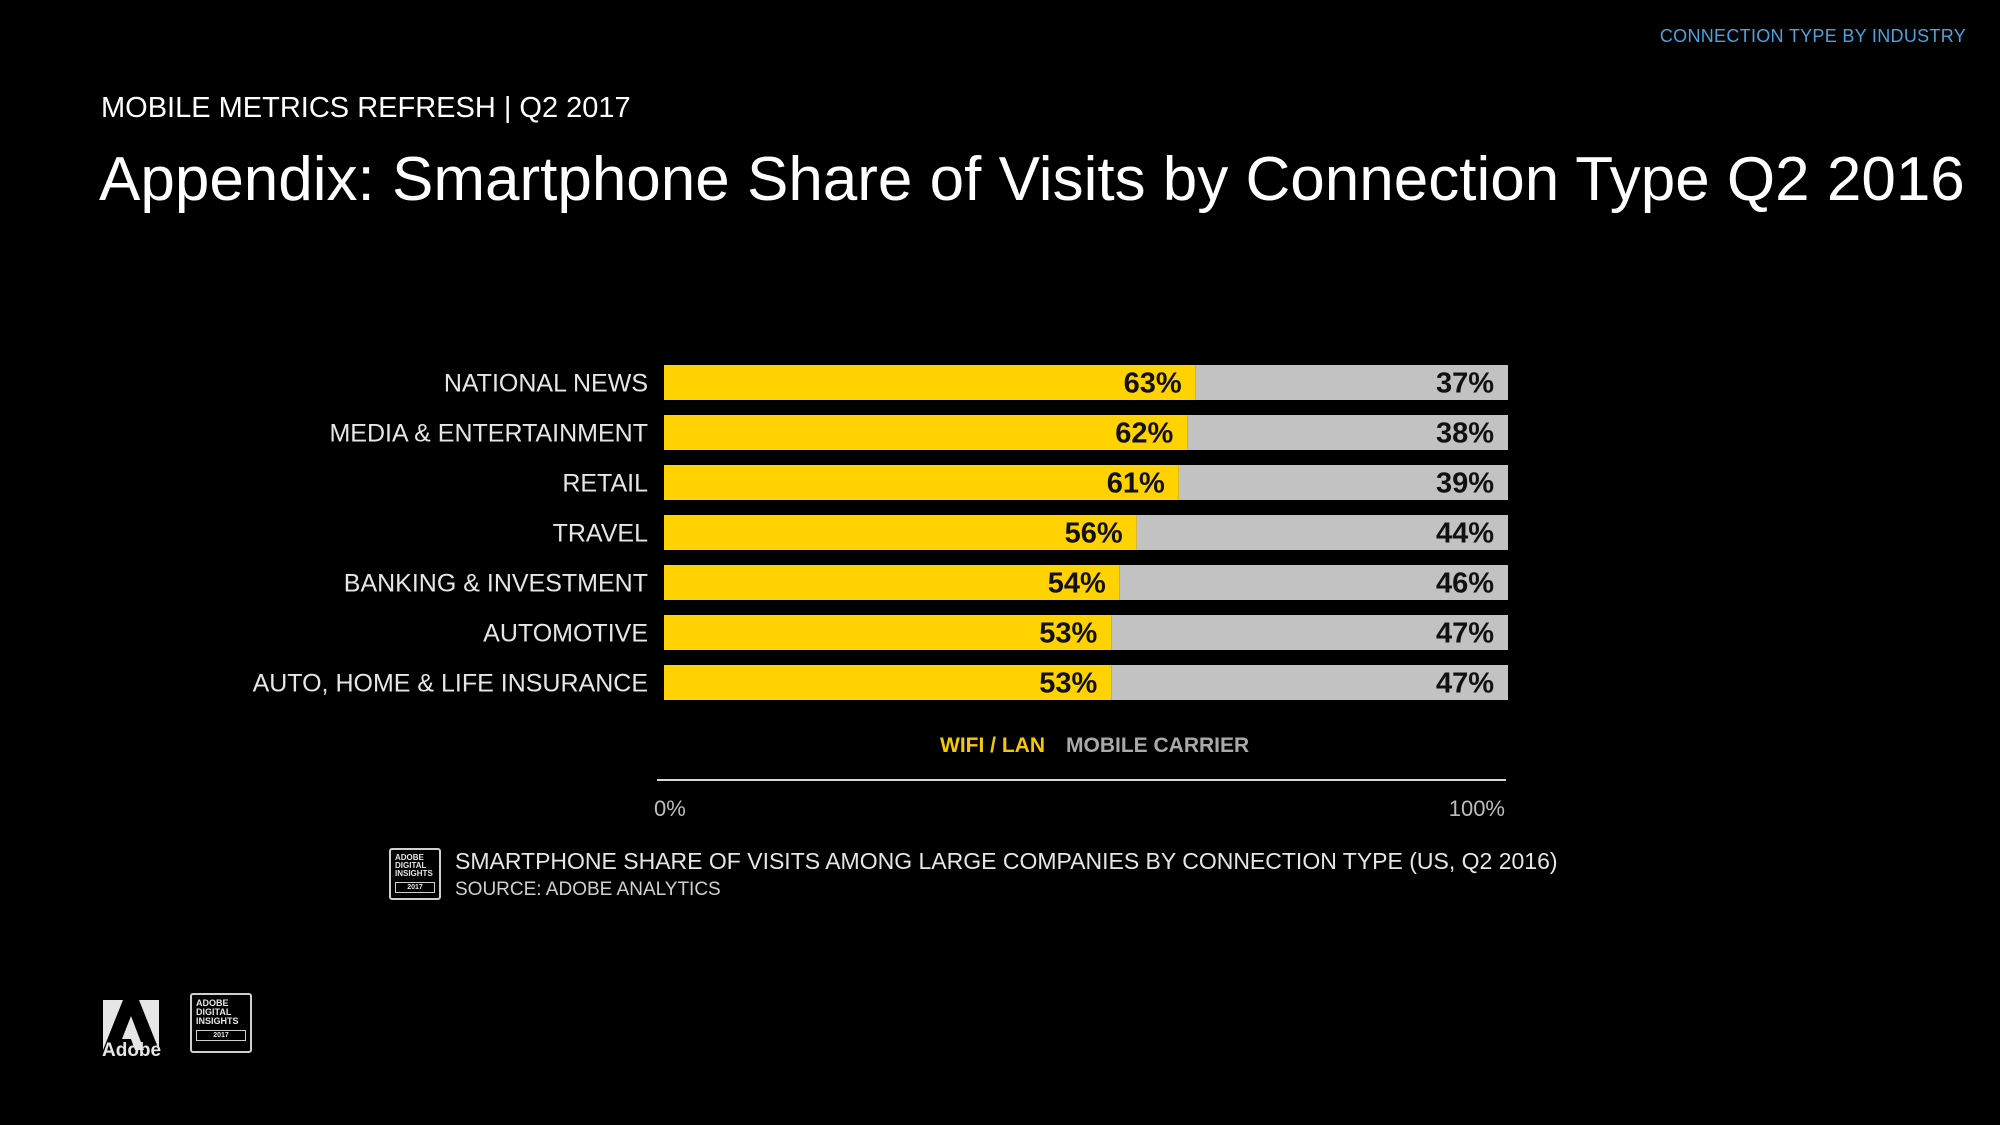  What do you see at coordinates (1157, 745) in the screenshot?
I see `legend-mobile-carrier: MOBILE CARRIER` at bounding box center [1157, 745].